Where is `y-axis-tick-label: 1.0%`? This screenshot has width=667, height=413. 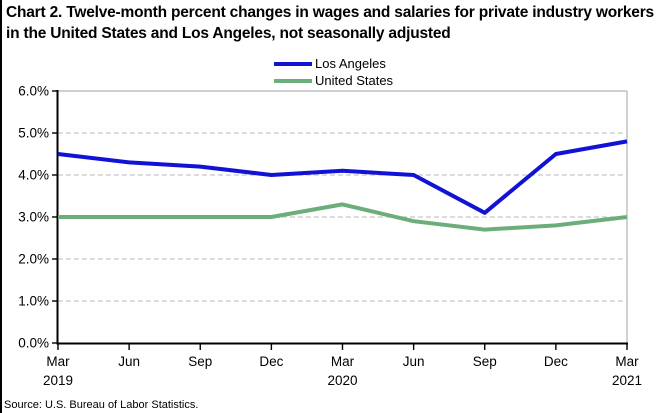 y-axis-tick-label: 1.0% is located at coordinates (33, 301).